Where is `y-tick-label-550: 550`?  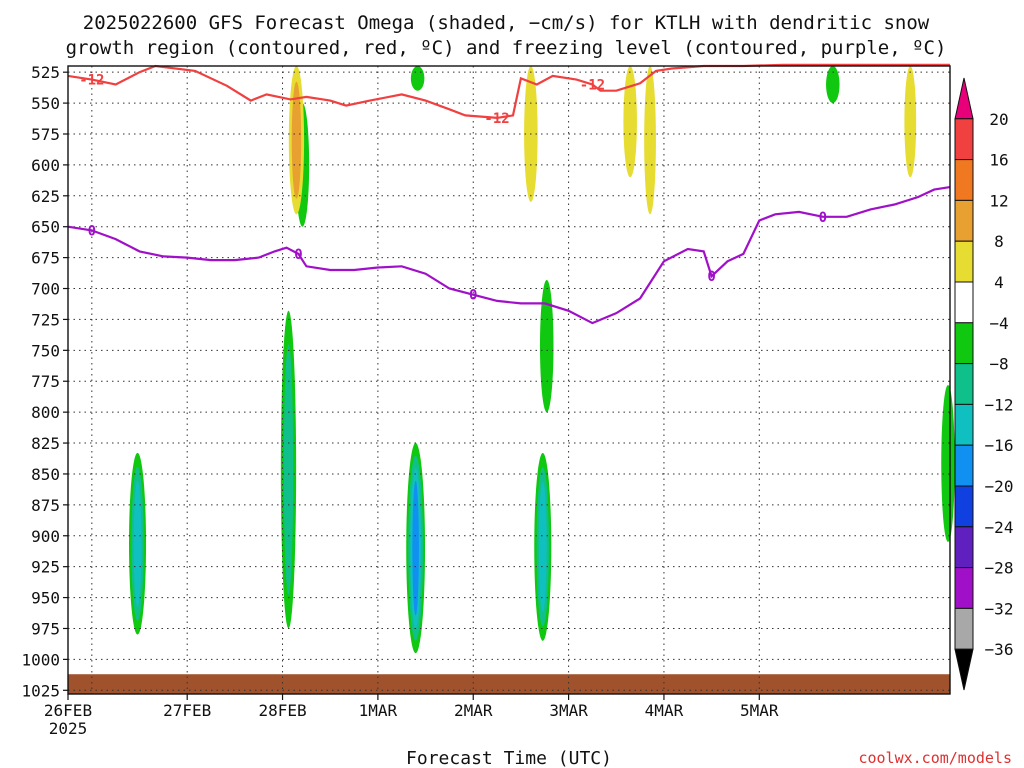
y-tick-label-550: 550 is located at coordinates (45, 103).